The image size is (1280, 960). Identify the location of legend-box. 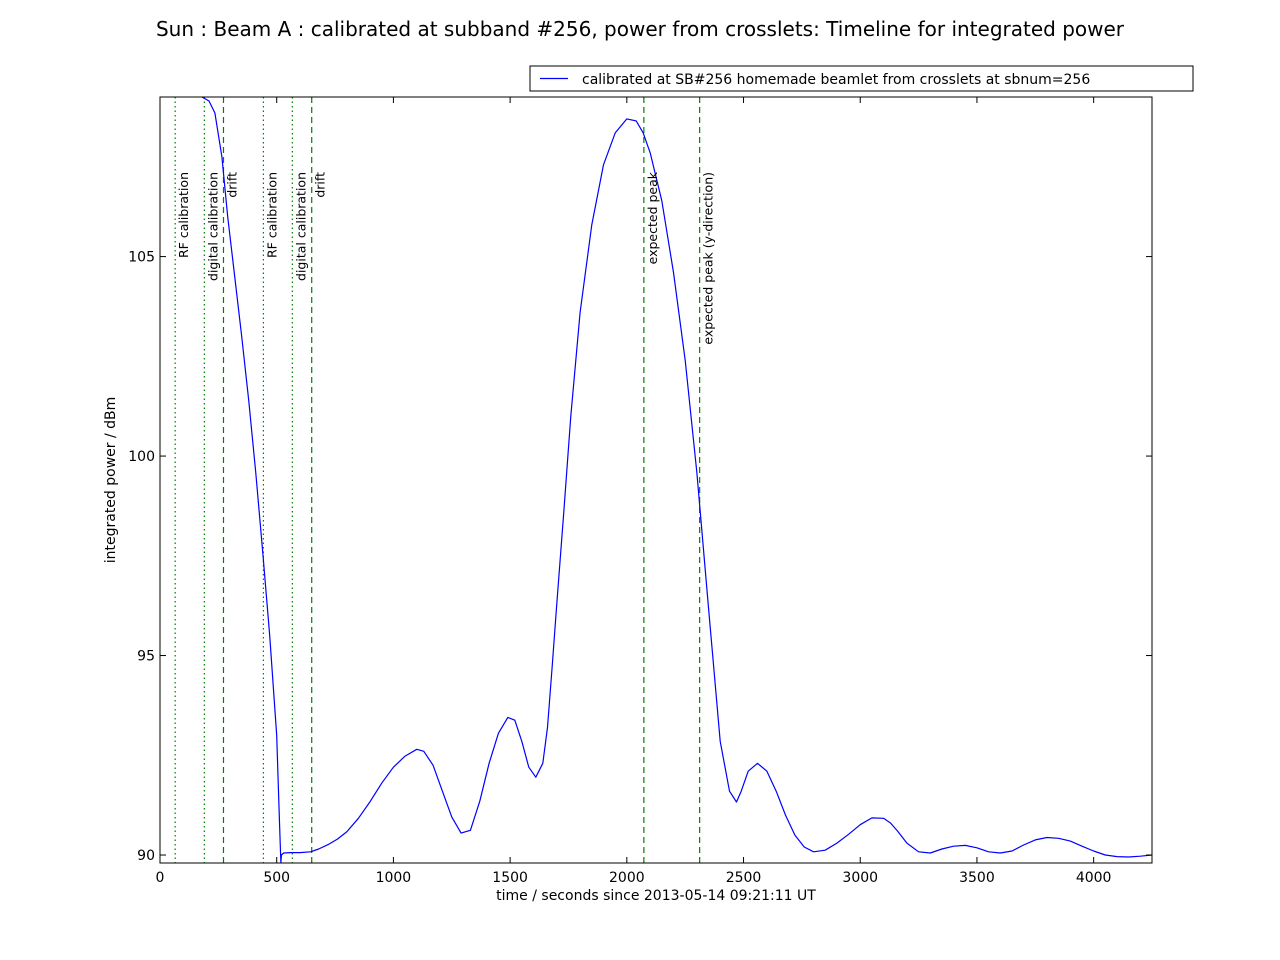
(861, 78).